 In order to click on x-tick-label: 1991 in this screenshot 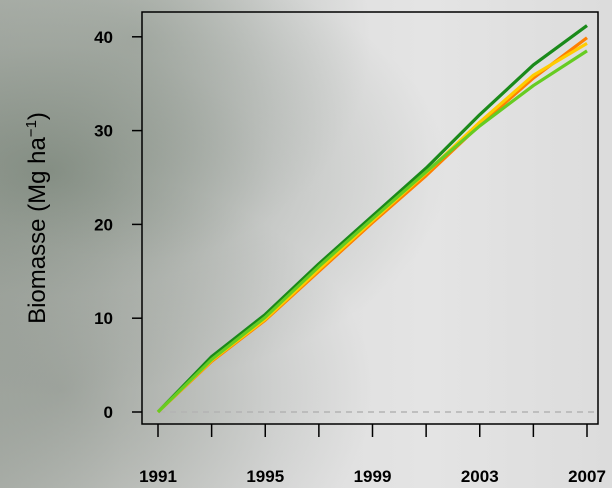, I will do `click(158, 476)`.